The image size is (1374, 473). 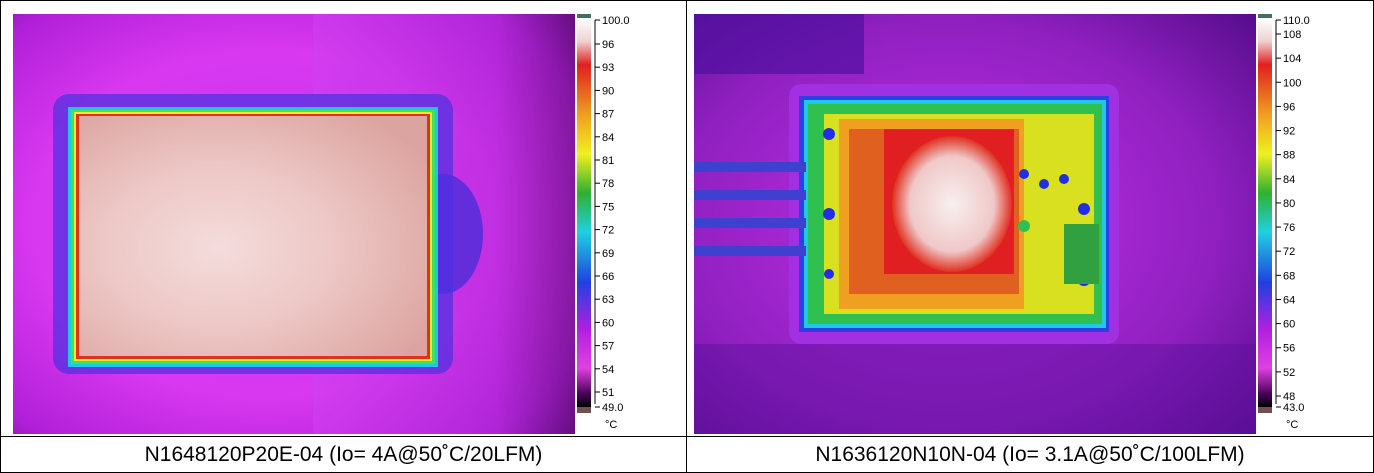 What do you see at coordinates (1293, 408) in the screenshot?
I see `scale-bottom-label: 43.0` at bounding box center [1293, 408].